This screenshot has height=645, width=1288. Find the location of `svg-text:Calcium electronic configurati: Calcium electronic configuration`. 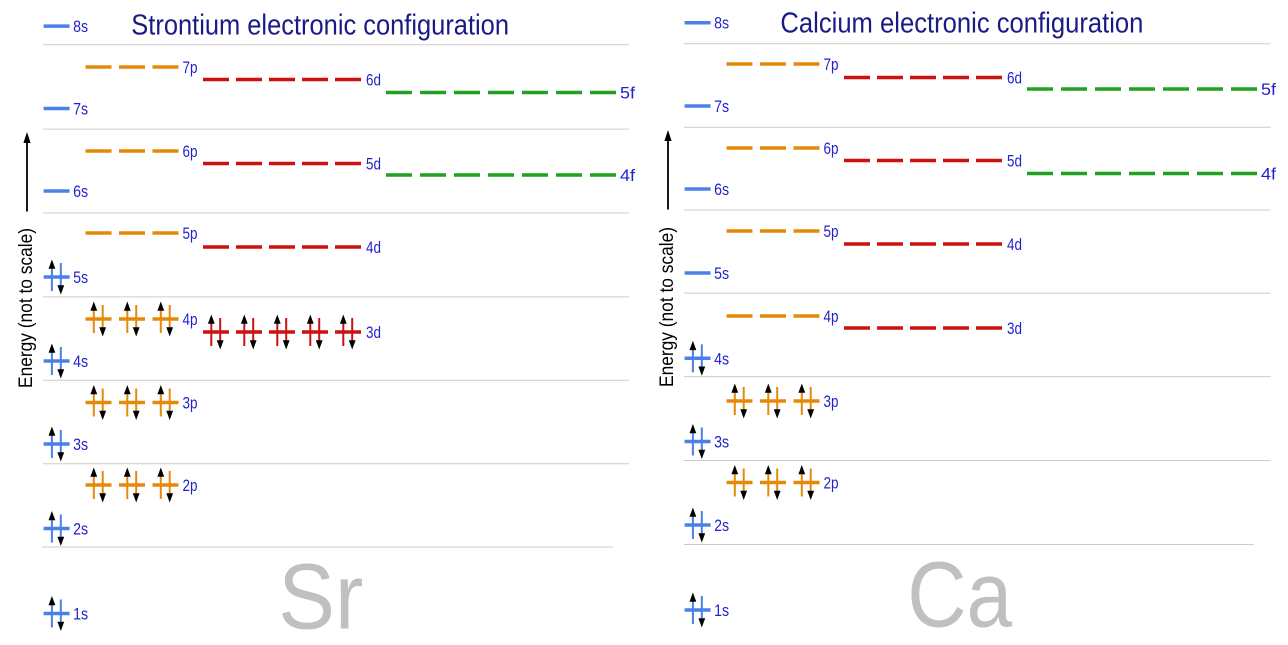

svg-text:Calcium electronic configurati: Calcium electronic configuration is located at coordinates (961, 23).